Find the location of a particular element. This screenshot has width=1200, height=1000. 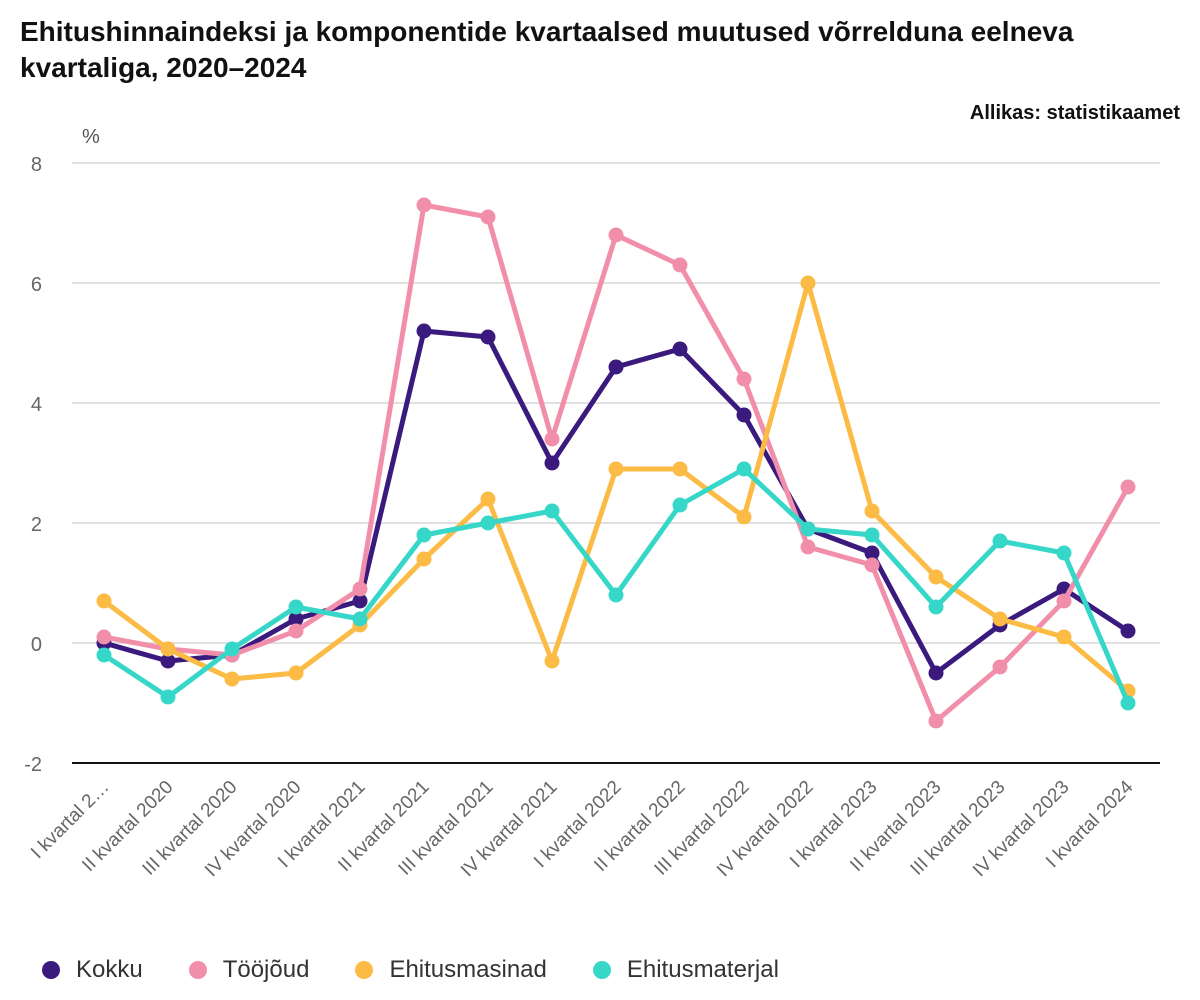

y-tick-label: 2 is located at coordinates (36, 525).